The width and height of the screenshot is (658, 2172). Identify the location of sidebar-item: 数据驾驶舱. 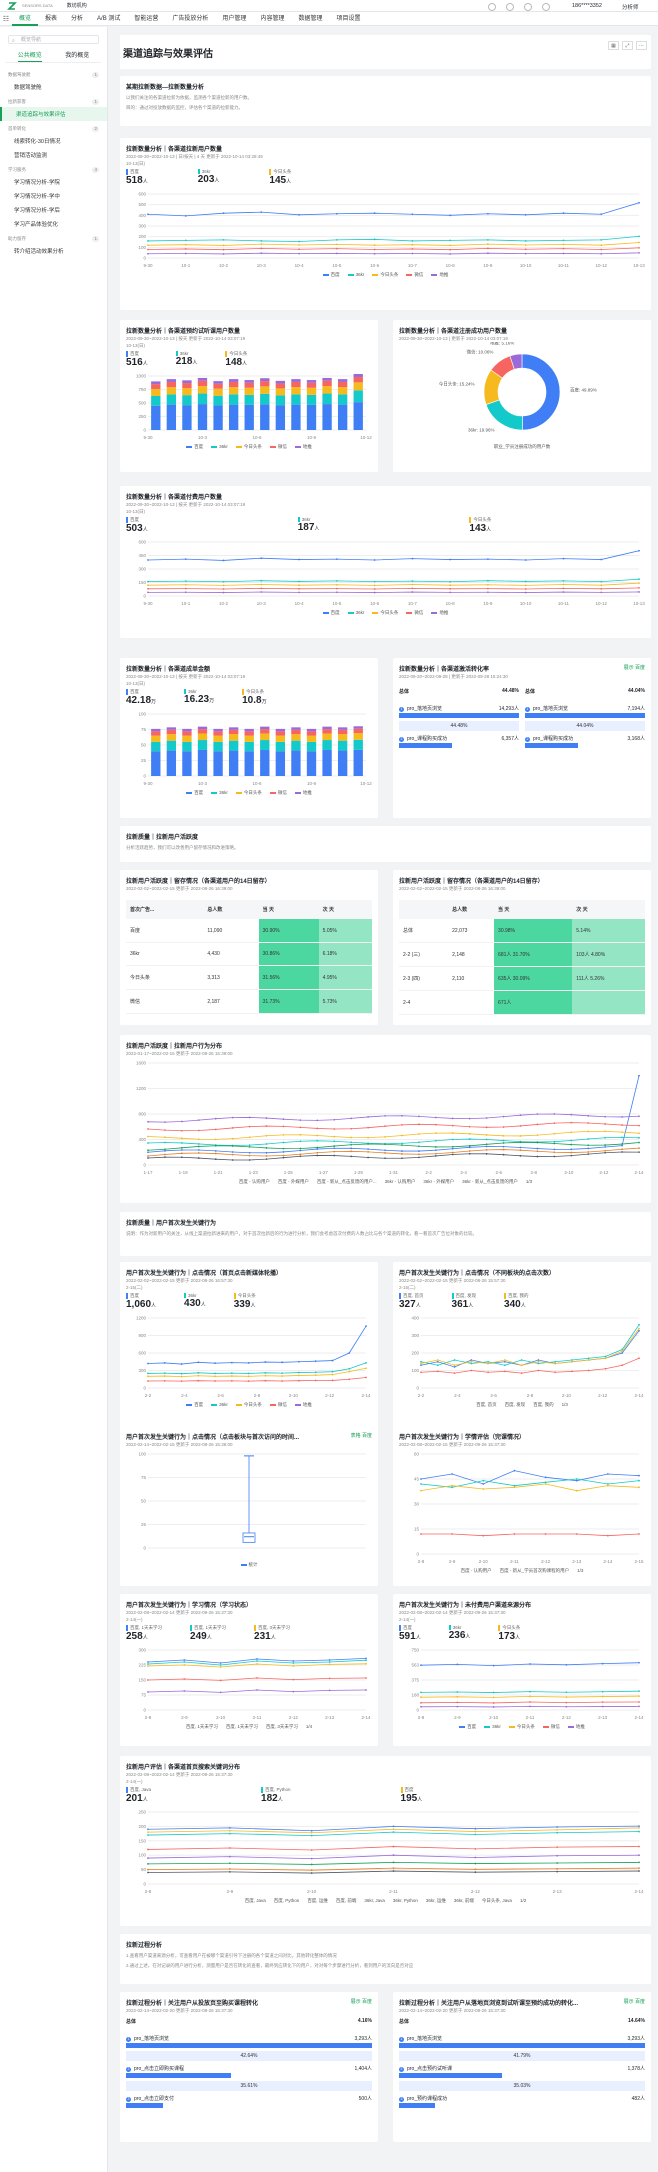
(28, 88).